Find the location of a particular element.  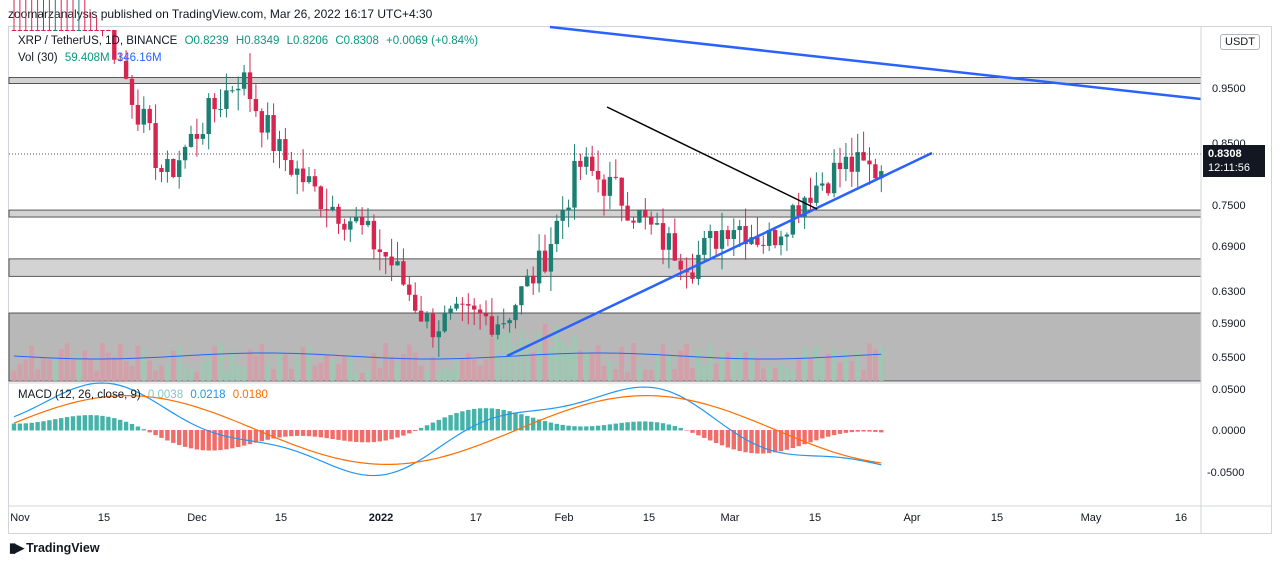

tradingview-logo: ▮▶ TradingView is located at coordinates (54, 548).